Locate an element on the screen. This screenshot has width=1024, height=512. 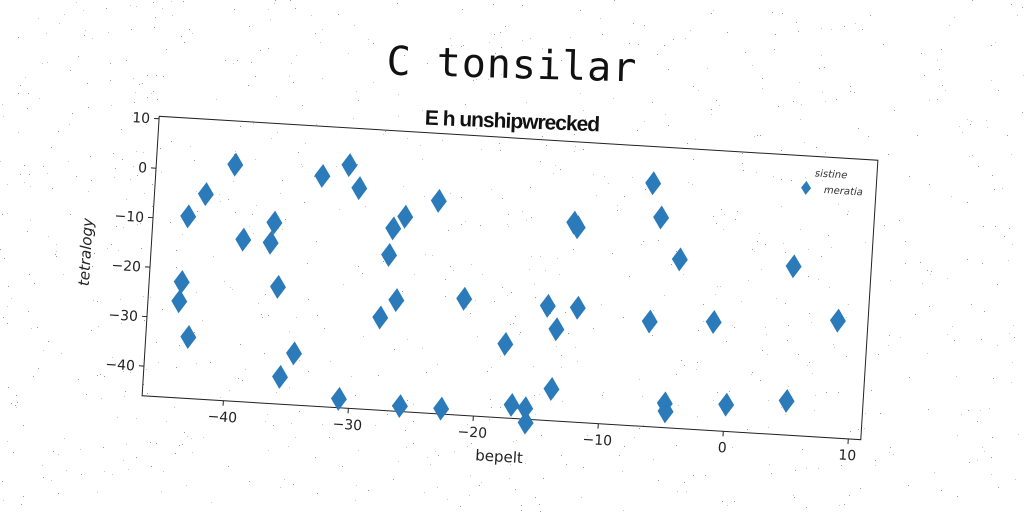
y-axis-label: tetralogy is located at coordinates (86, 251).